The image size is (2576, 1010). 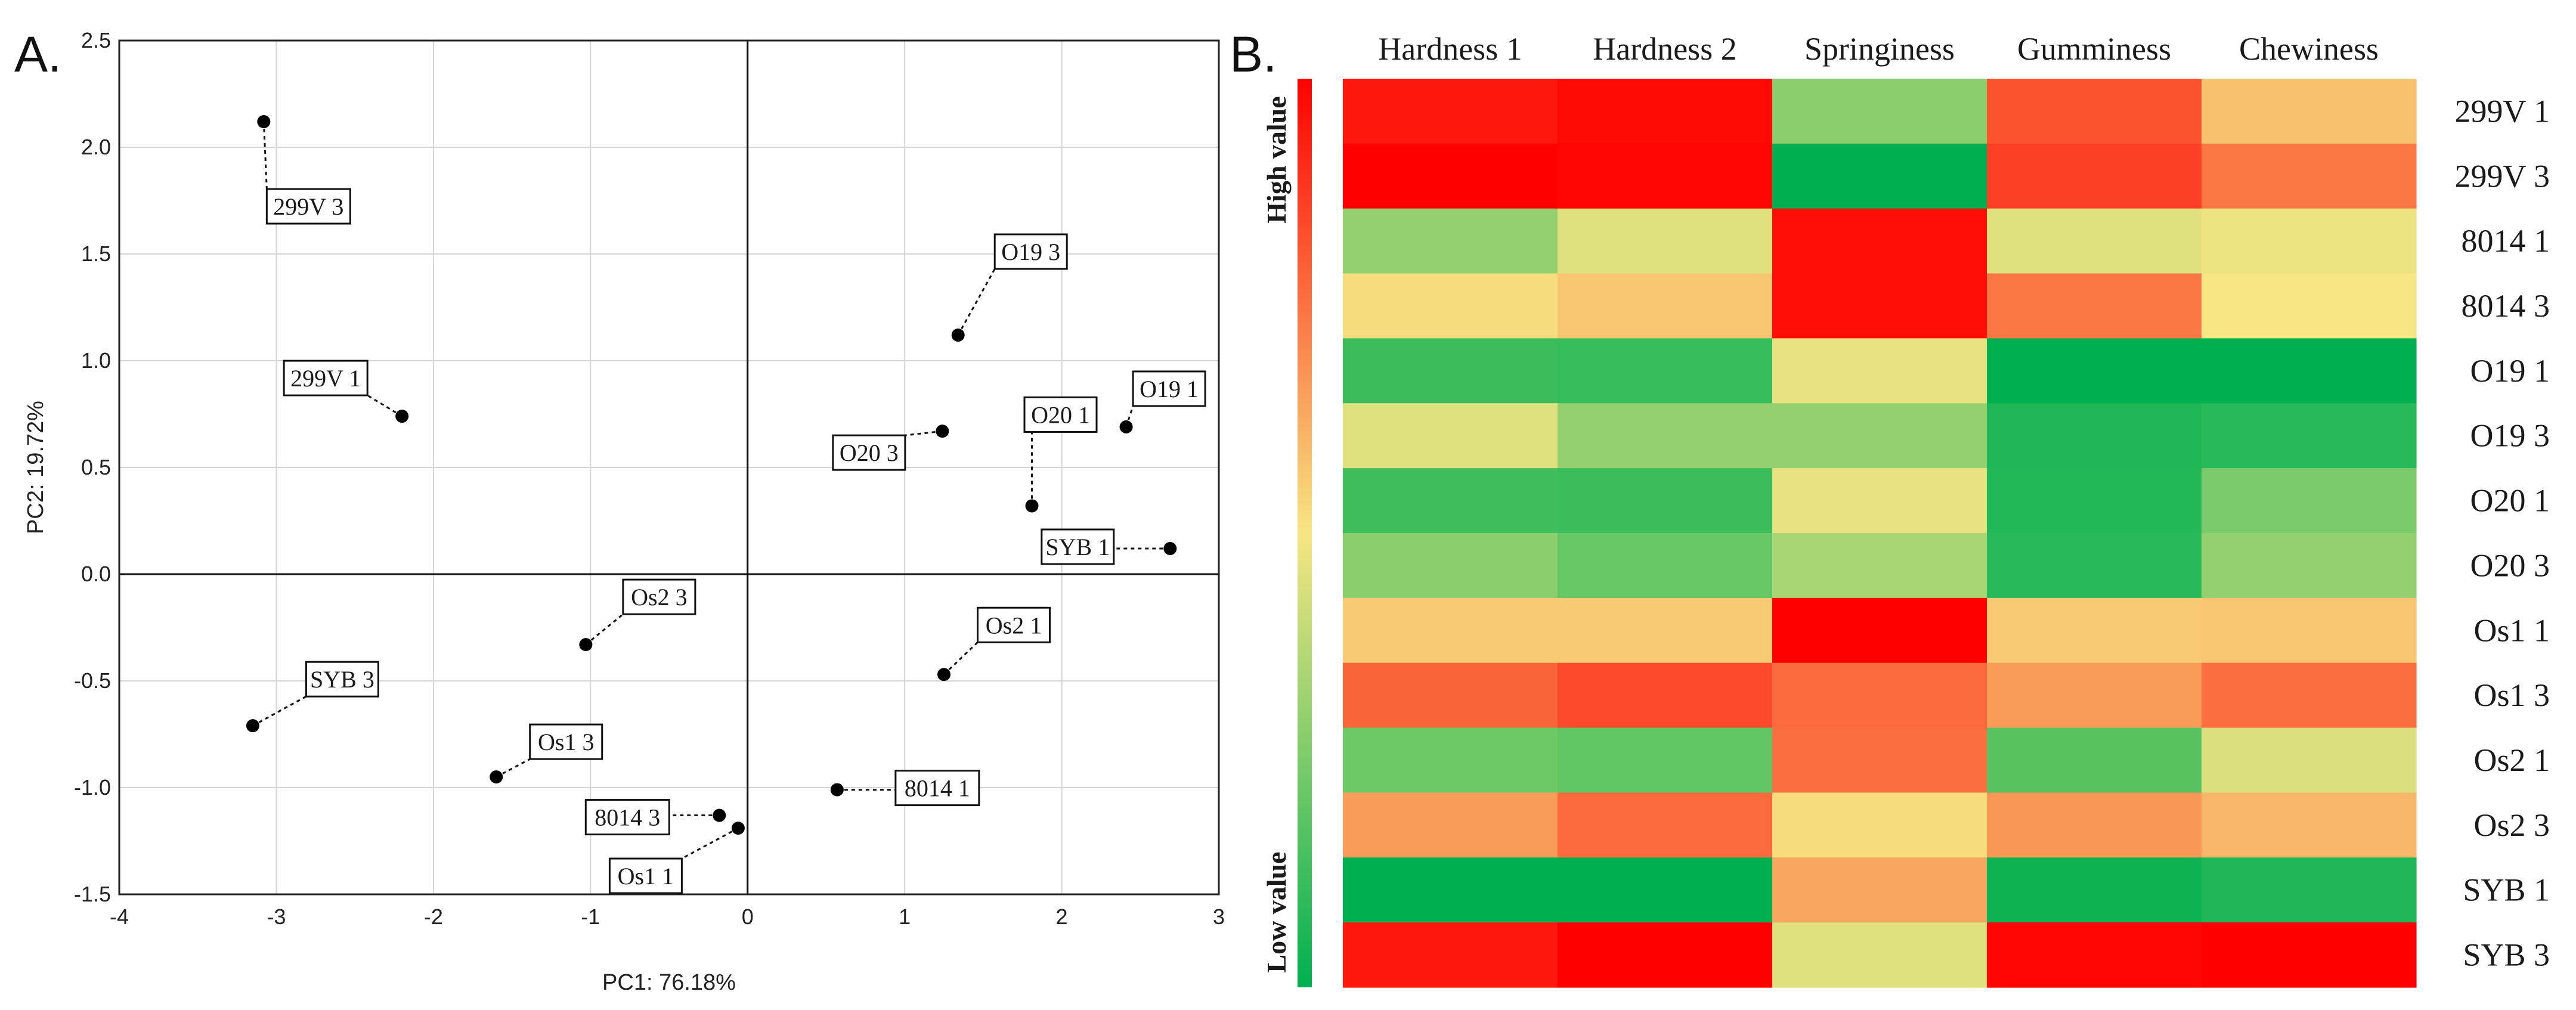 What do you see at coordinates (96, 40) in the screenshot?
I see `y-tick-label: 2.5` at bounding box center [96, 40].